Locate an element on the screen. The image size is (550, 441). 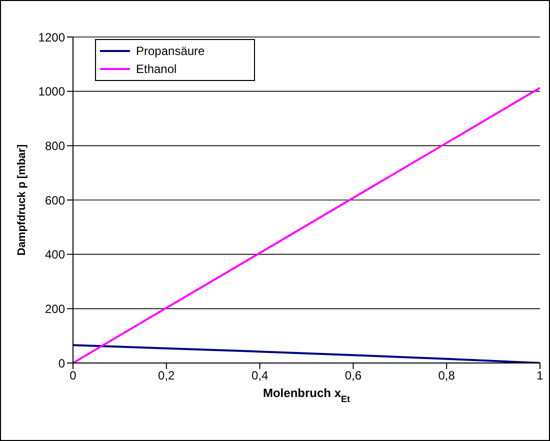
x-tick-label: 1 is located at coordinates (540, 375).